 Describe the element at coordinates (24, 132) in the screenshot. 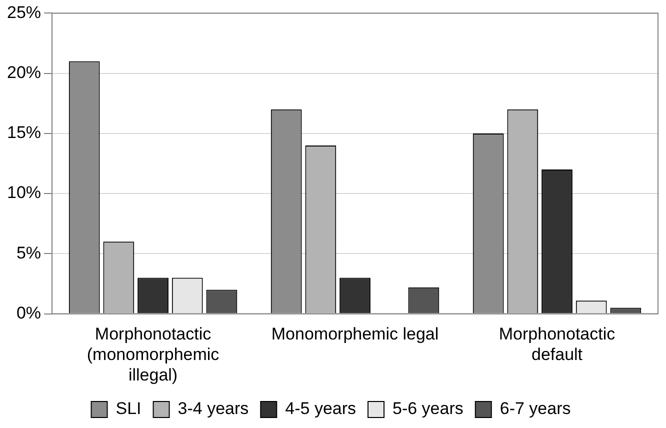

I see `y-tick-label: 15%` at that location.